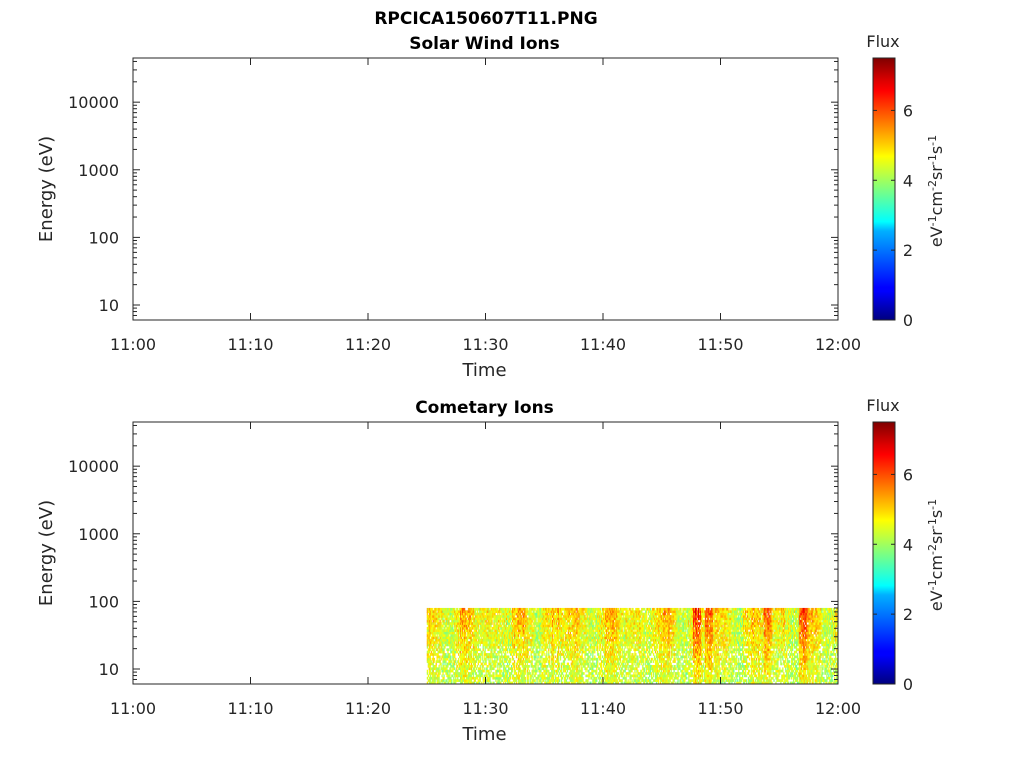 Image resolution: width=1024 pixels, height=768 pixels. I want to click on colorbar-tick-label: 4, so click(908, 180).